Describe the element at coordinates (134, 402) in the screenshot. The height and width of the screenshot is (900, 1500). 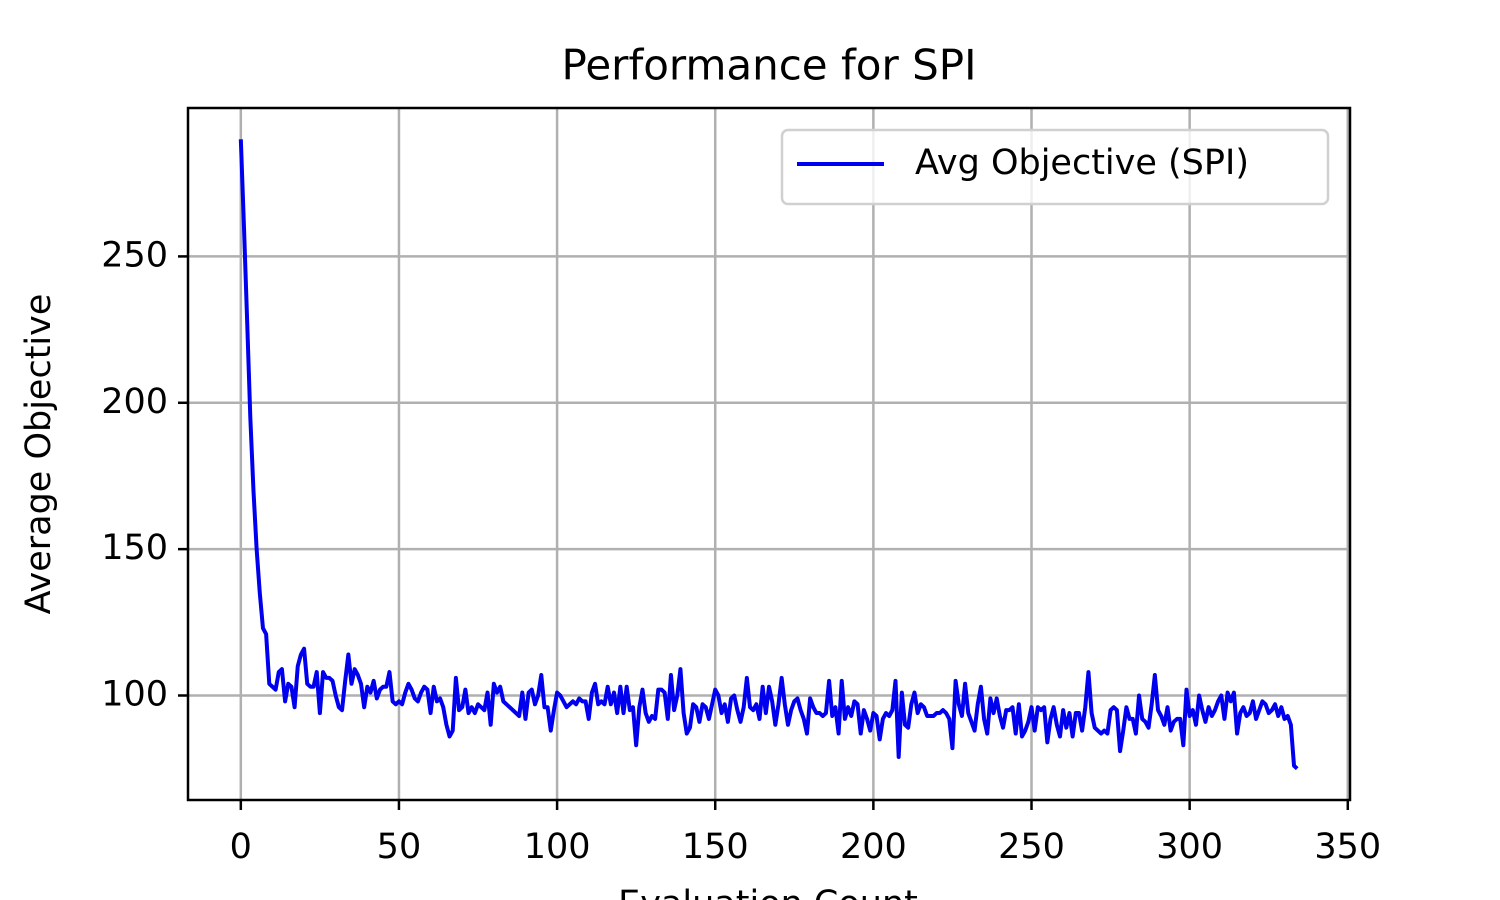
I see `y-tick-label: 200` at that location.